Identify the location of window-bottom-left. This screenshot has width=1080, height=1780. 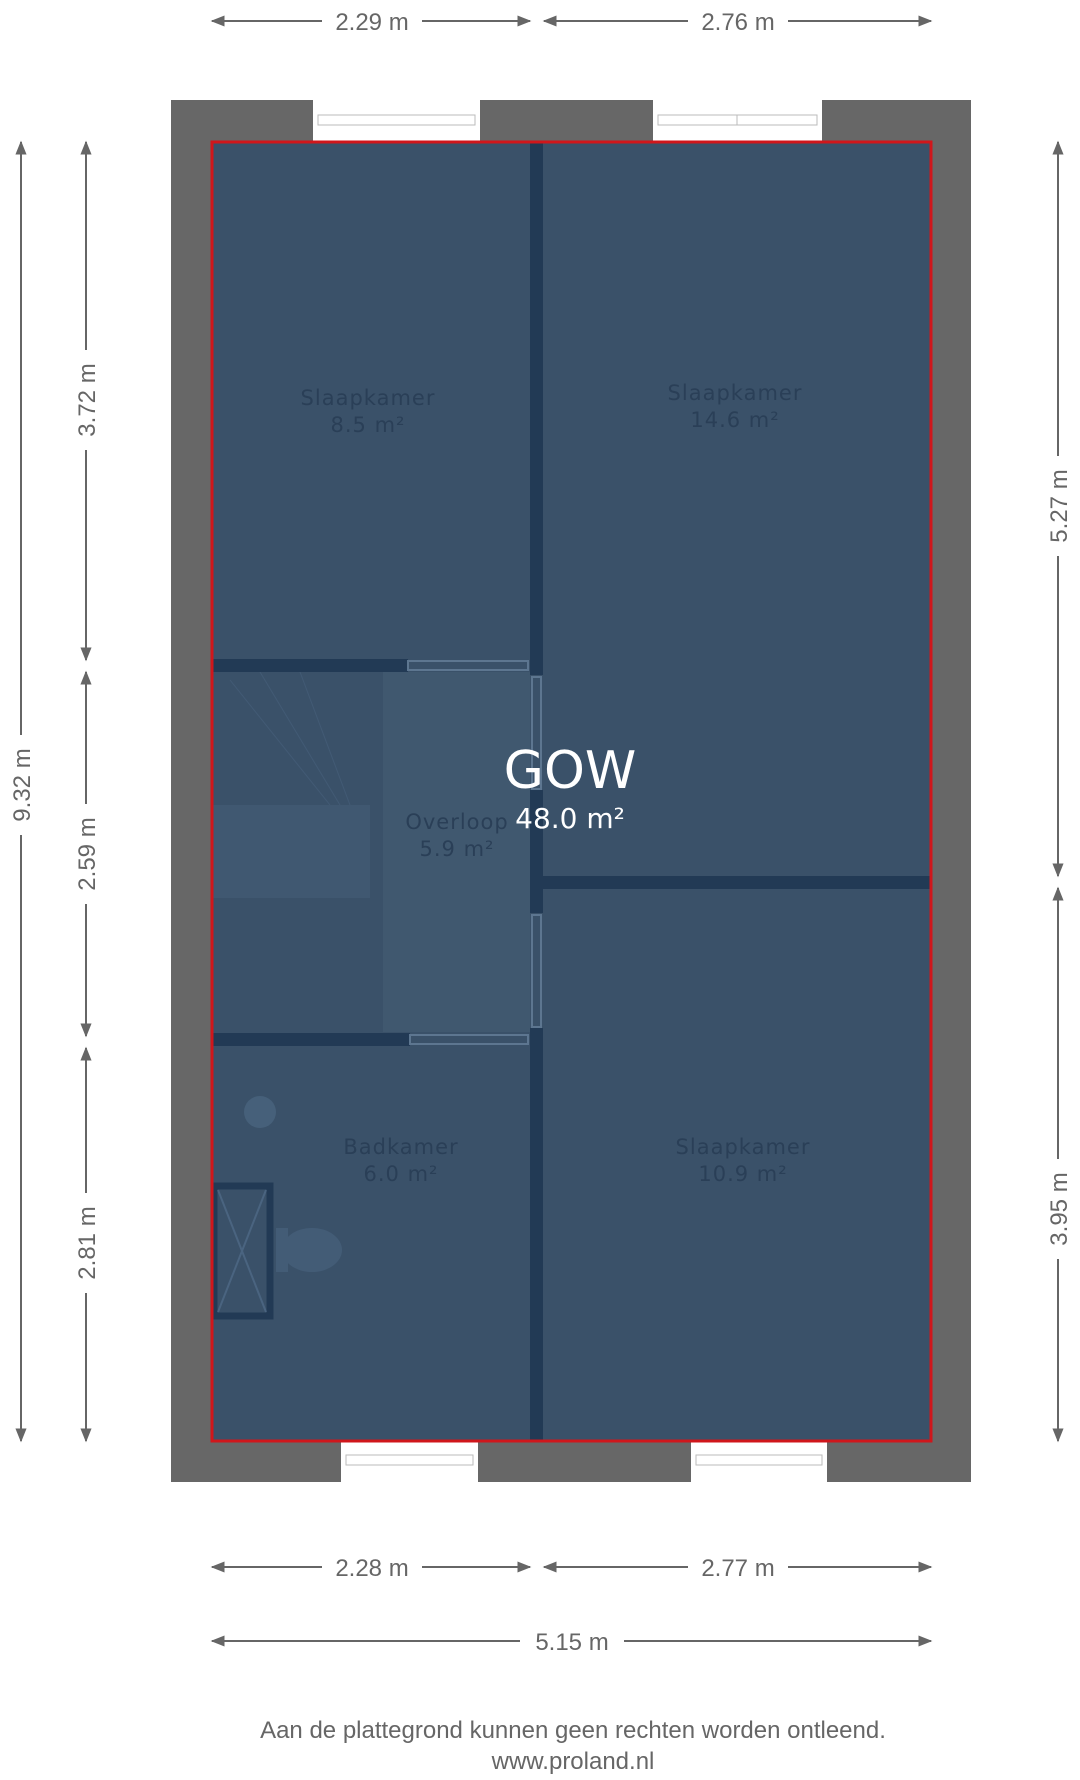
(409, 1461).